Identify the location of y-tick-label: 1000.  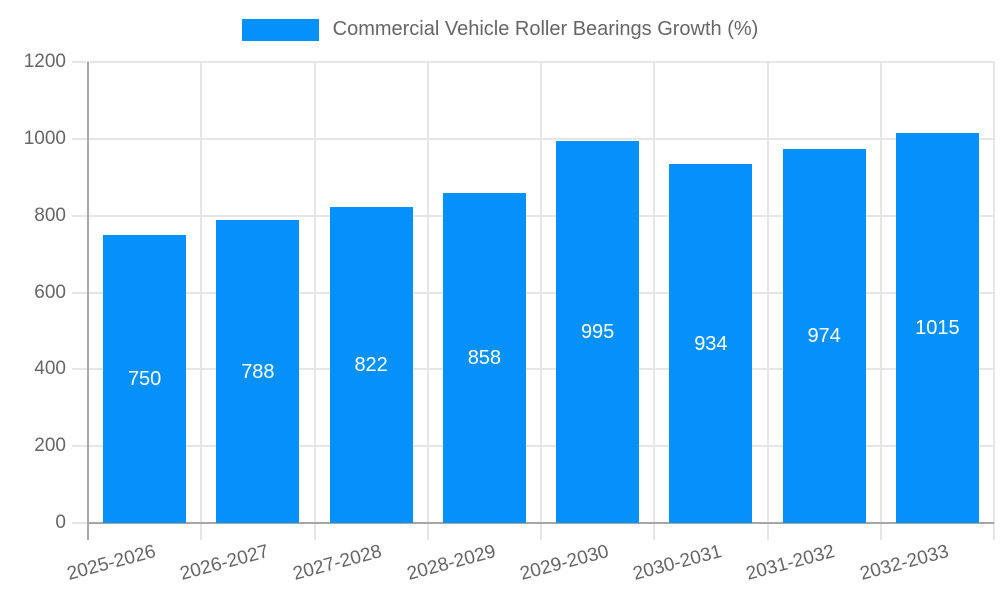
(44, 138).